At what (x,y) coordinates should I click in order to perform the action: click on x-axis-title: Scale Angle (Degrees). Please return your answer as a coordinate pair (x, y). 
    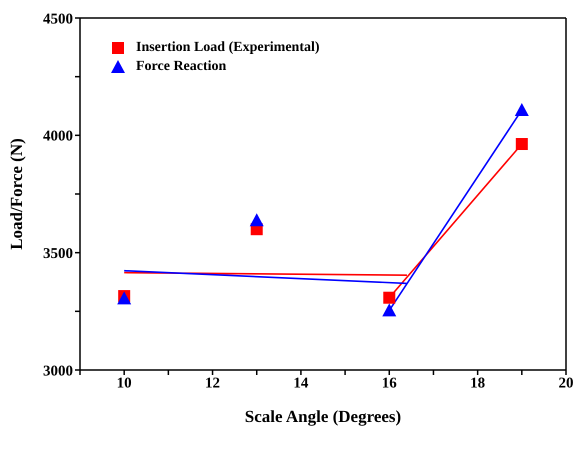
    Looking at the image, I should click on (323, 416).